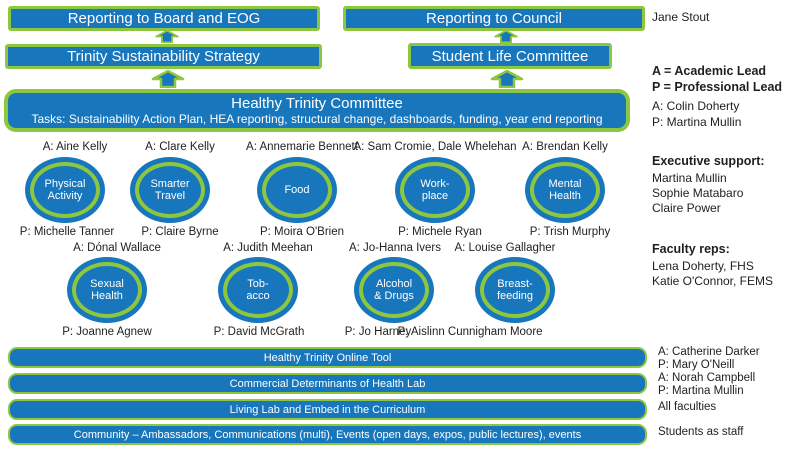 This screenshot has width=800, height=450. I want to click on circle-physical-activity-label: Physical Activity, so click(65, 190).